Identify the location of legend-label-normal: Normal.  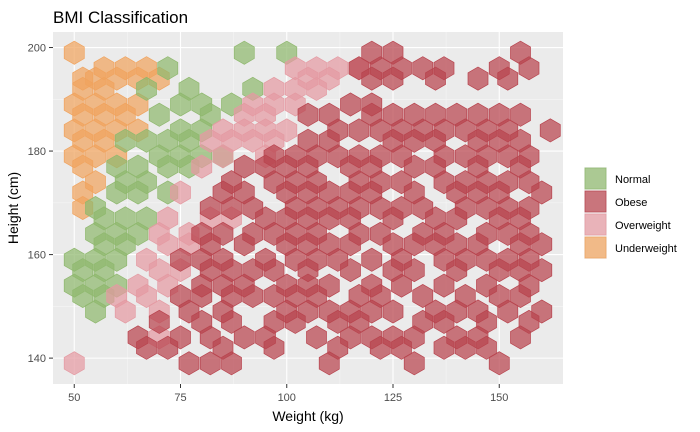
(632, 180).